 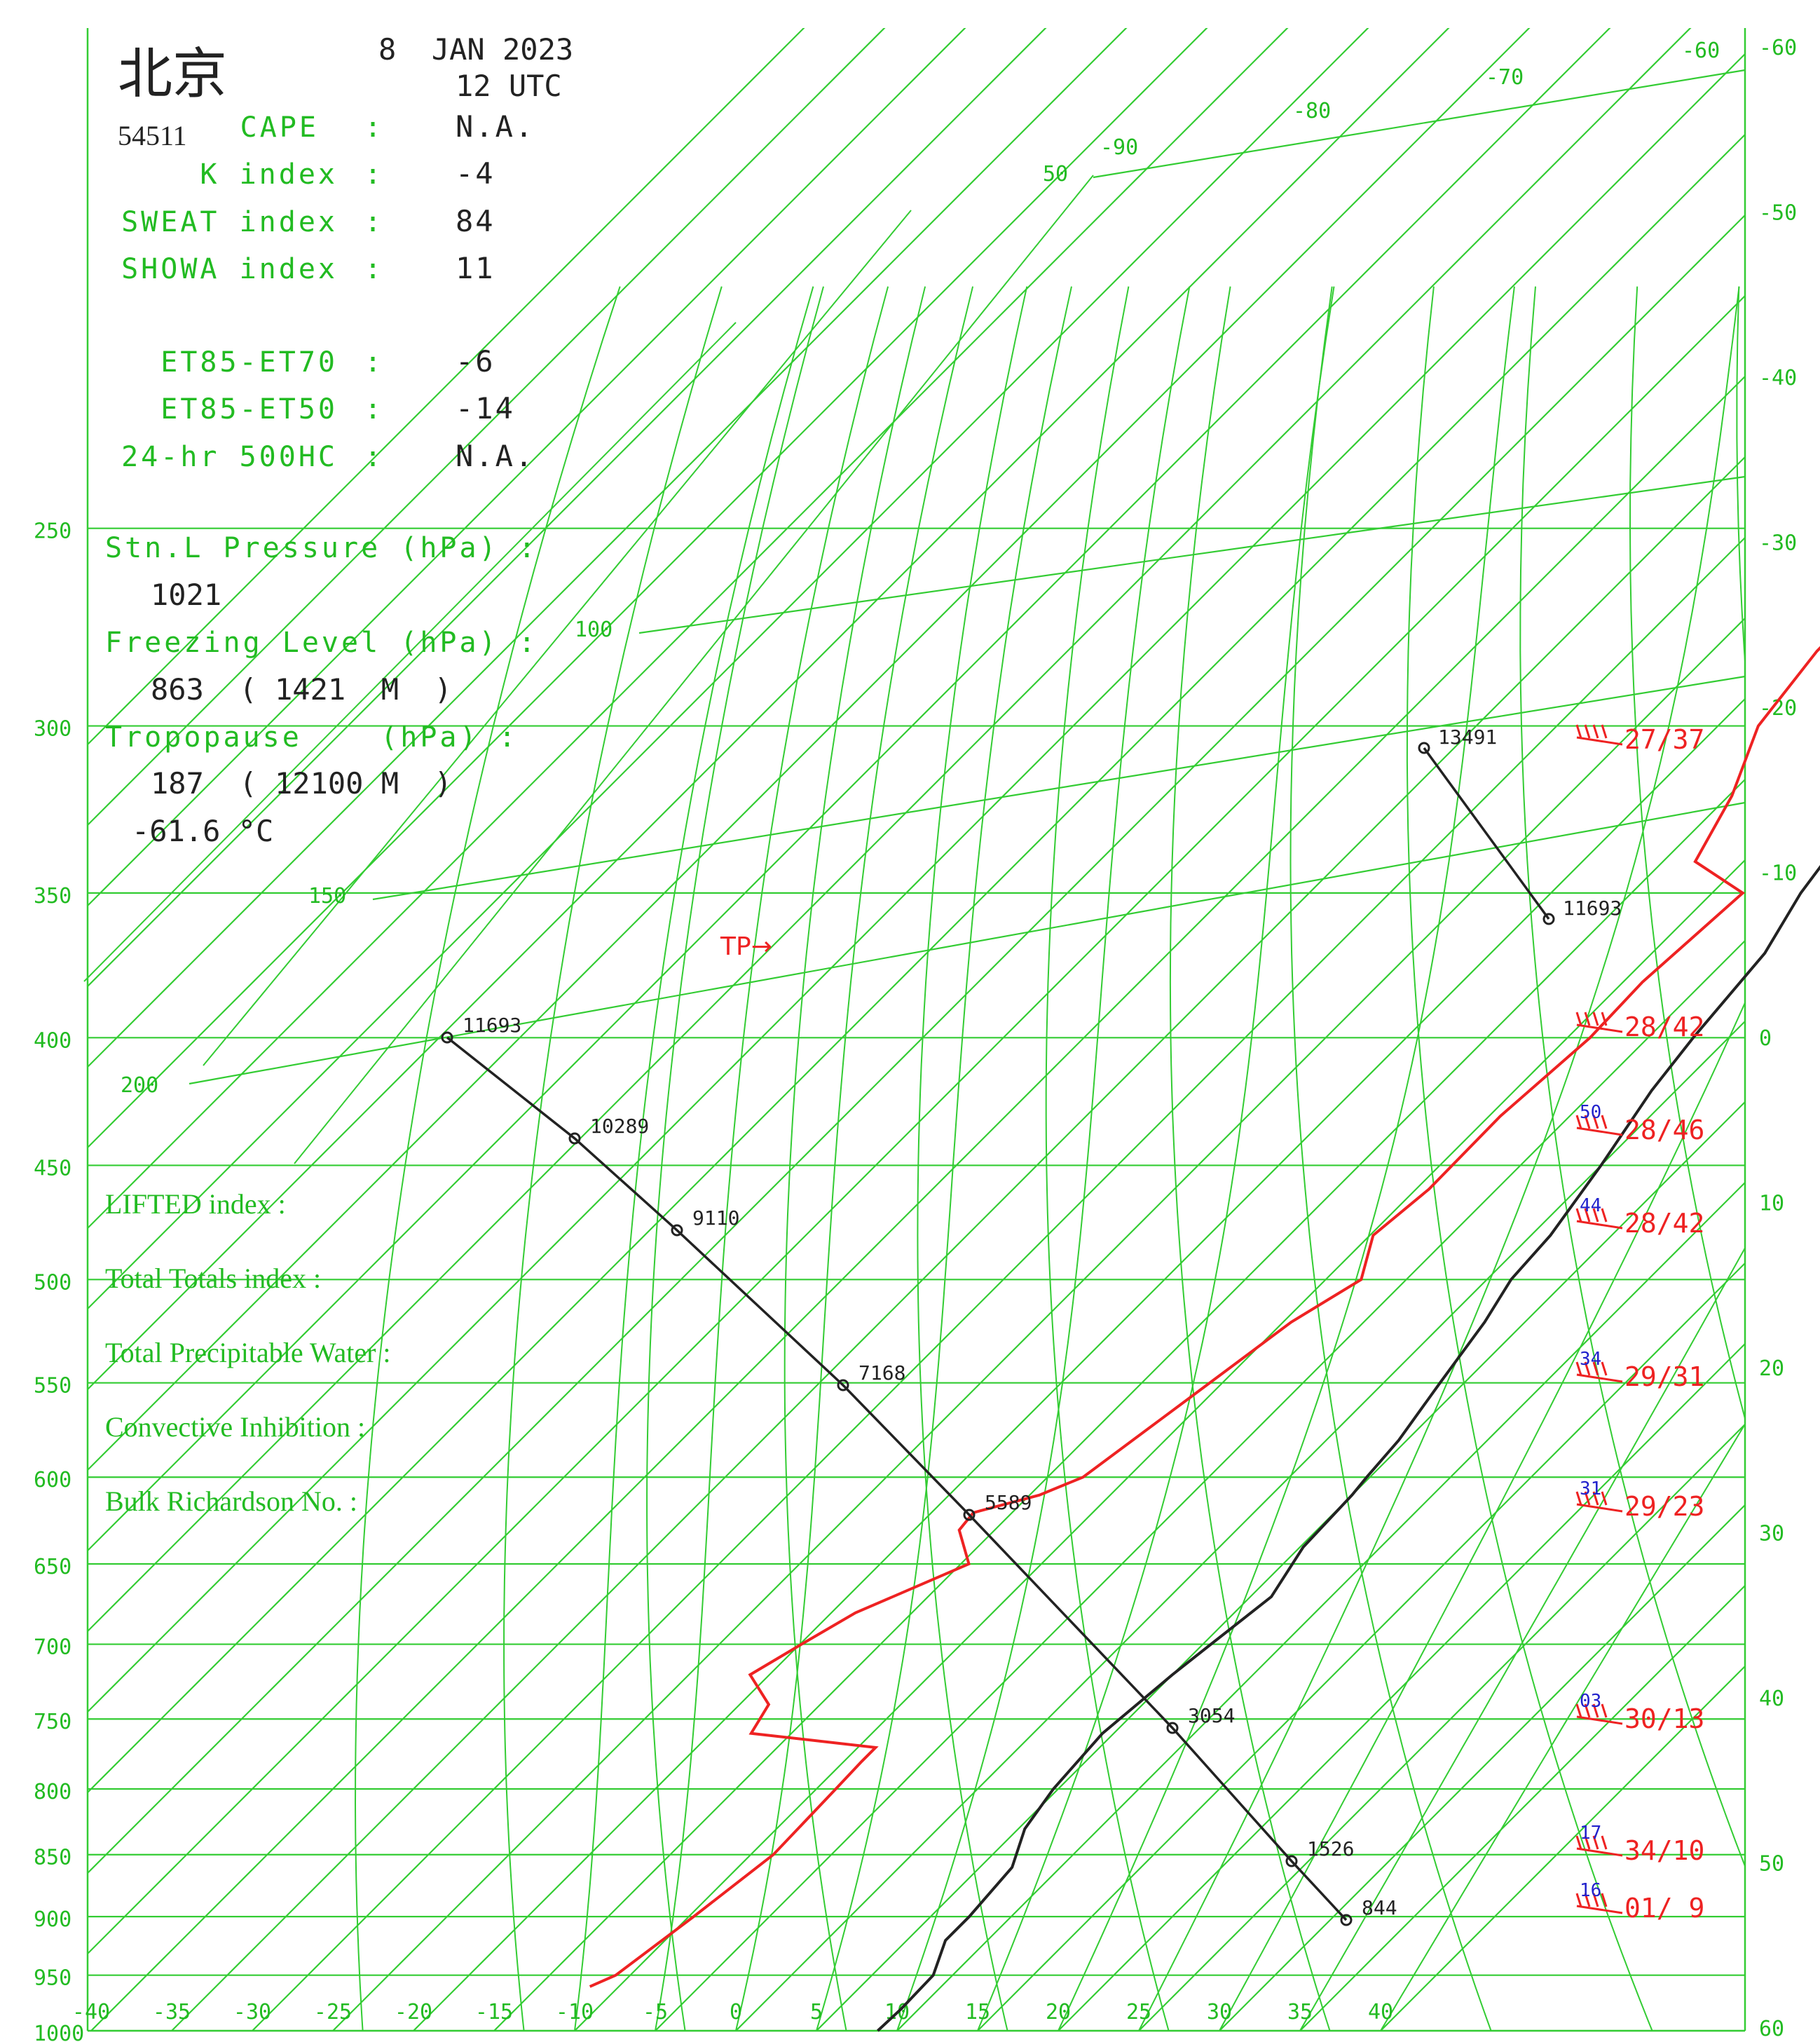 I want to click on right-axis-label: 40, so click(x=1772, y=1699).